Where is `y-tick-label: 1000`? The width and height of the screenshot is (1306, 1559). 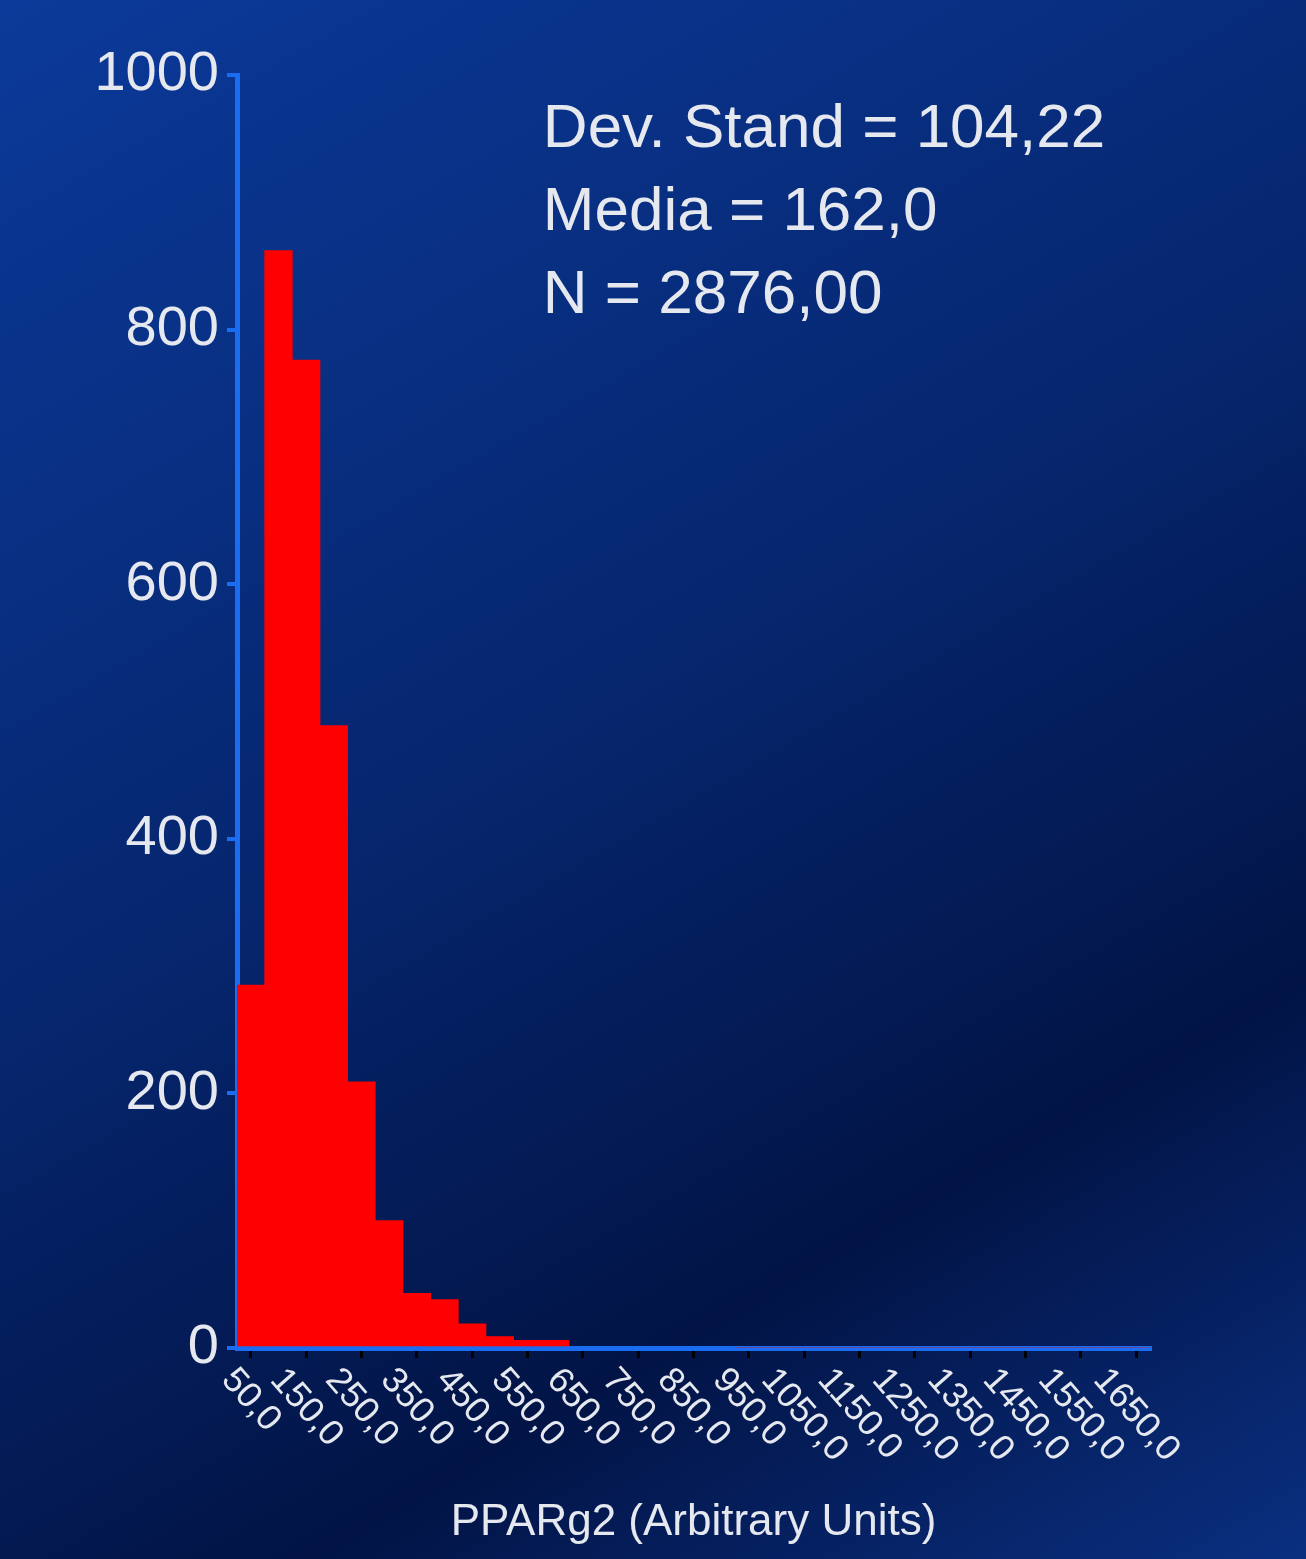 y-tick-label: 1000 is located at coordinates (156, 71).